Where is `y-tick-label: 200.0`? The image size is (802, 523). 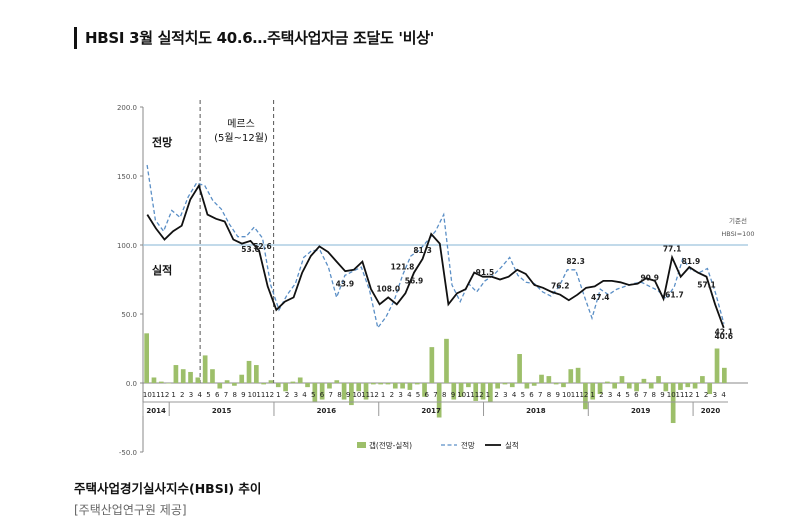 y-tick-label: 200.0 is located at coordinates (127, 108).